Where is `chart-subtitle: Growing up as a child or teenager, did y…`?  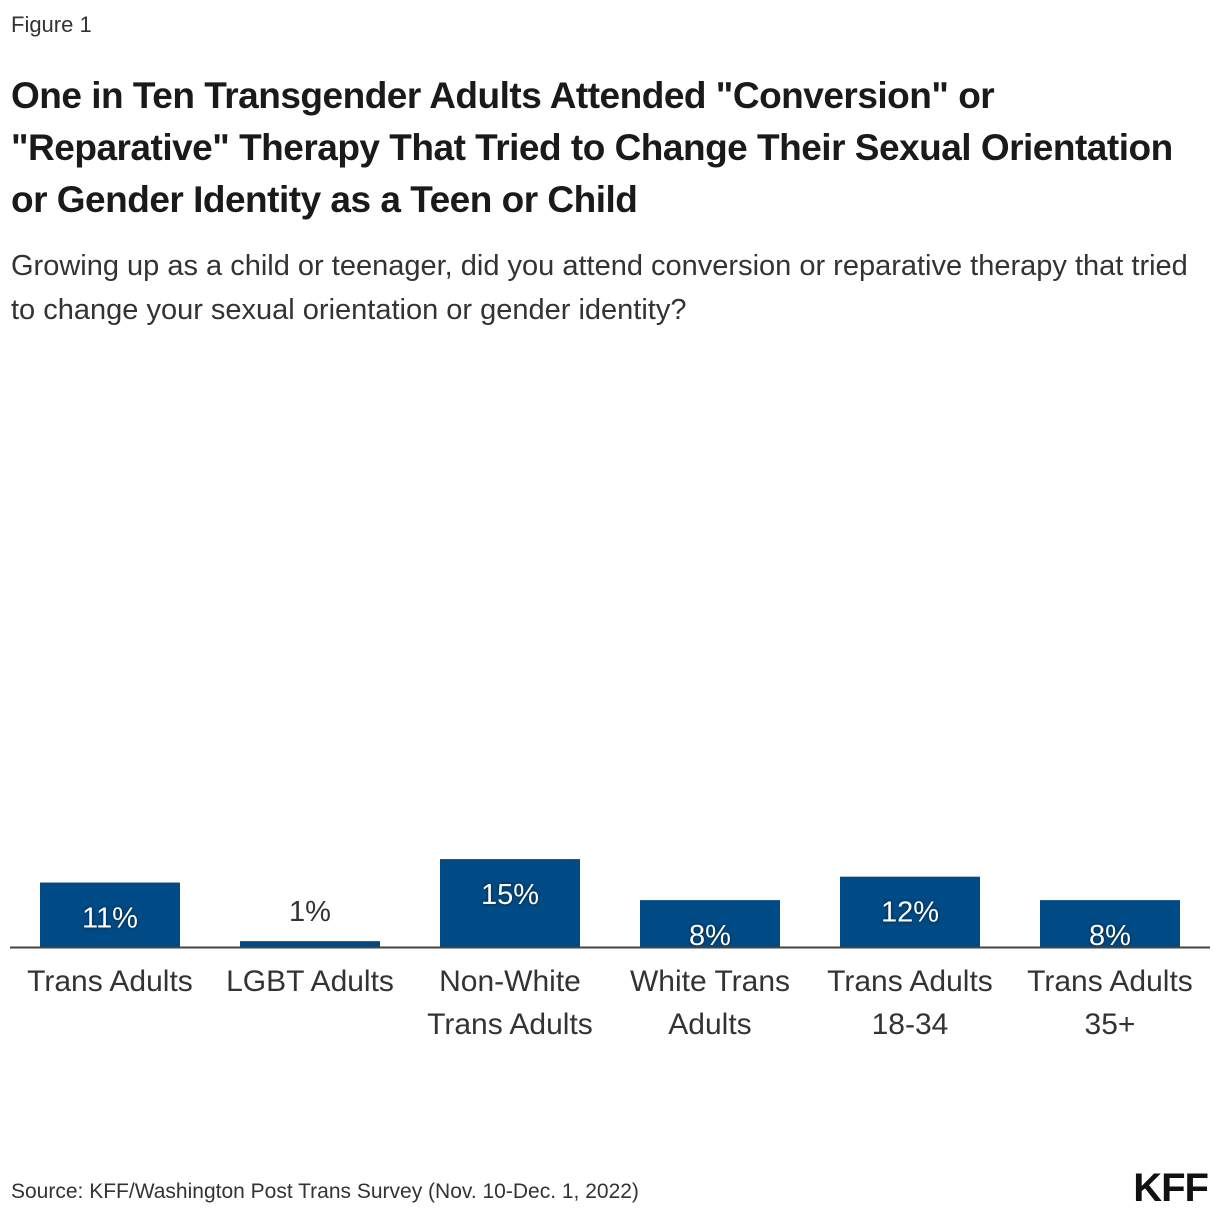
chart-subtitle: Growing up as a child or teenager, did y… is located at coordinates (599, 288).